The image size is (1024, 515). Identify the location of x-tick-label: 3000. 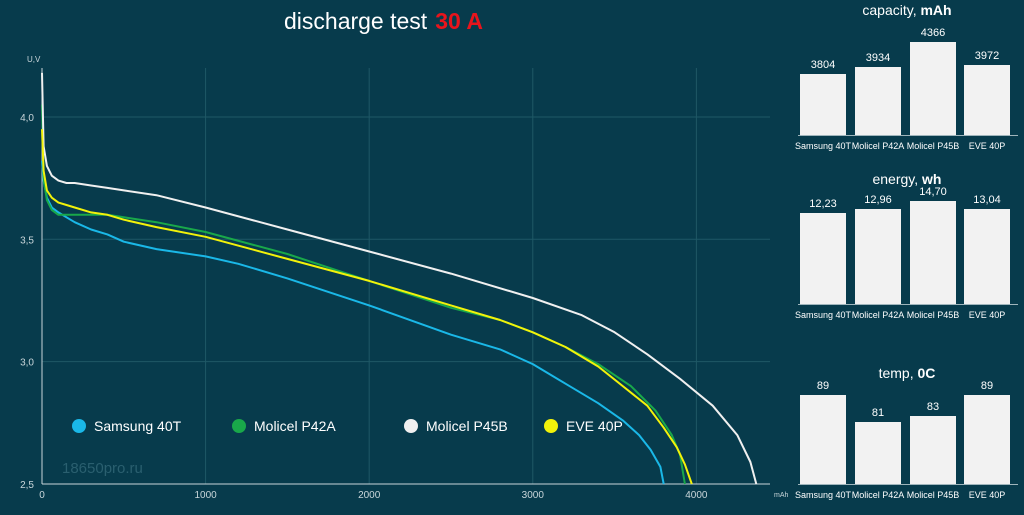
(533, 495).